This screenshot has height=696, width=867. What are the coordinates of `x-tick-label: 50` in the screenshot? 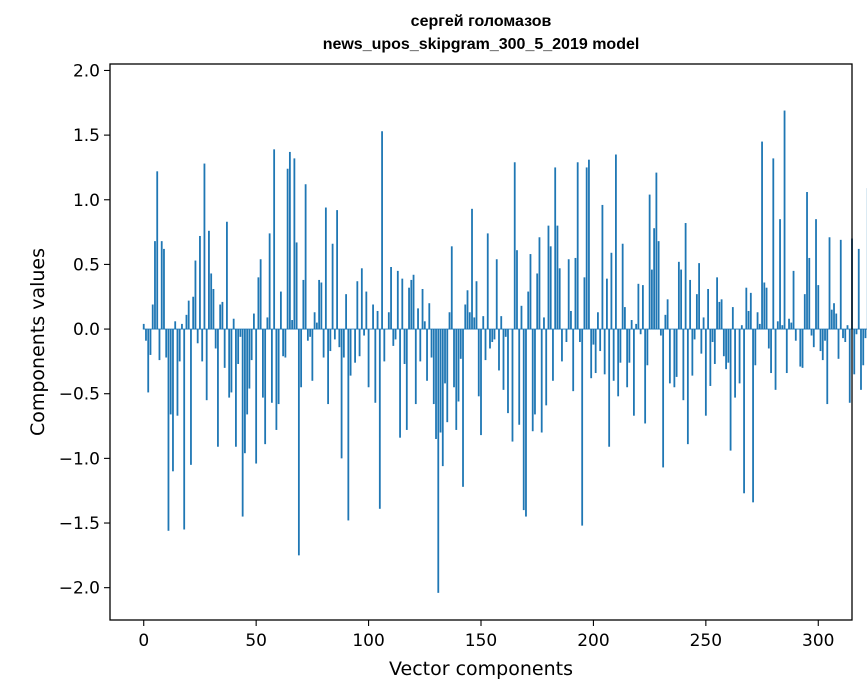 It's located at (256, 641).